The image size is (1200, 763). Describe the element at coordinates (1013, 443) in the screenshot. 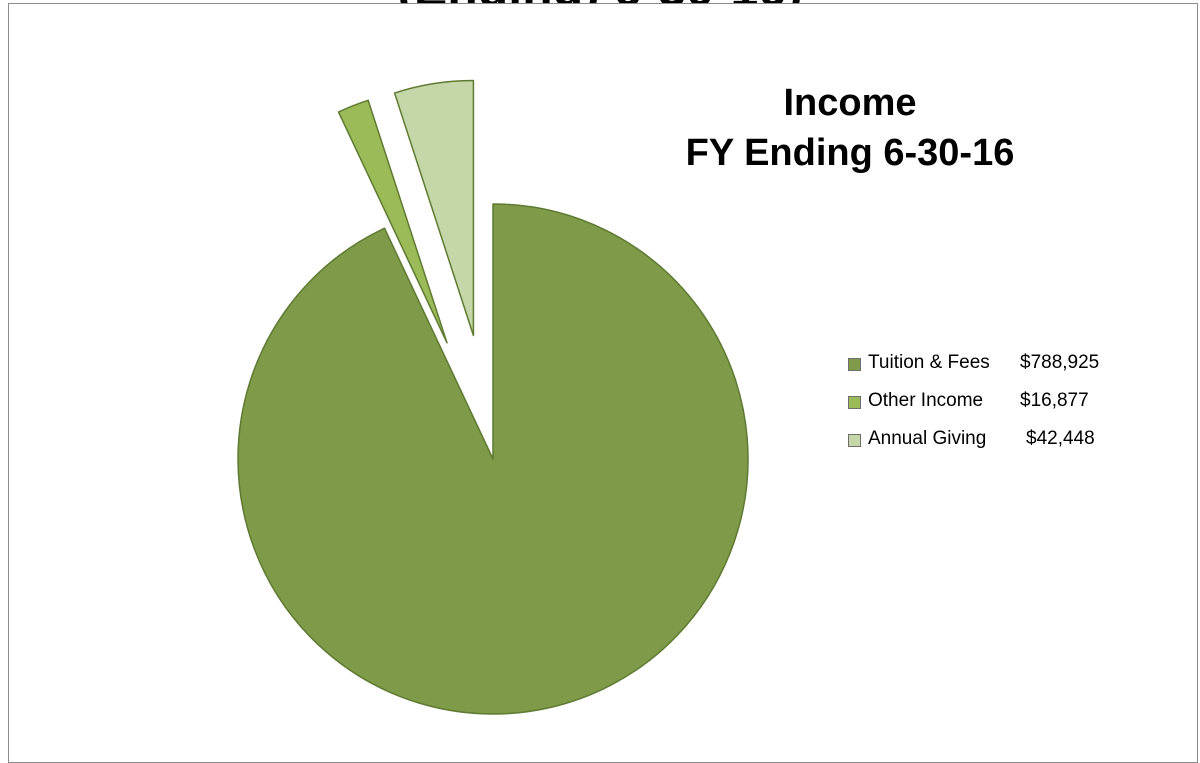

I see `legend-item-annual-giving: Annual Giving $42,448` at that location.